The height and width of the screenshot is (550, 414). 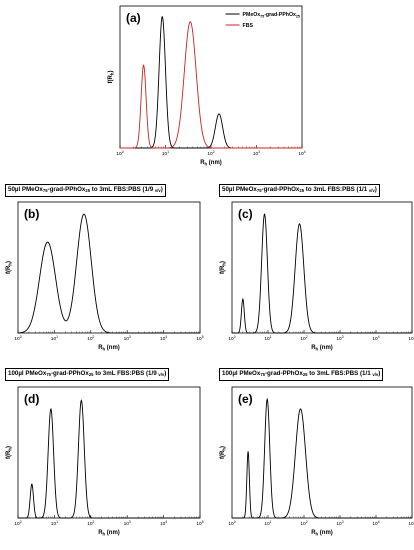 I want to click on chart-b-svg: 10⁰ 10¹ 10² 10³ 10⁴ 10⁵ Rh (nm) f(Rh) (b), so click(x=105, y=276).